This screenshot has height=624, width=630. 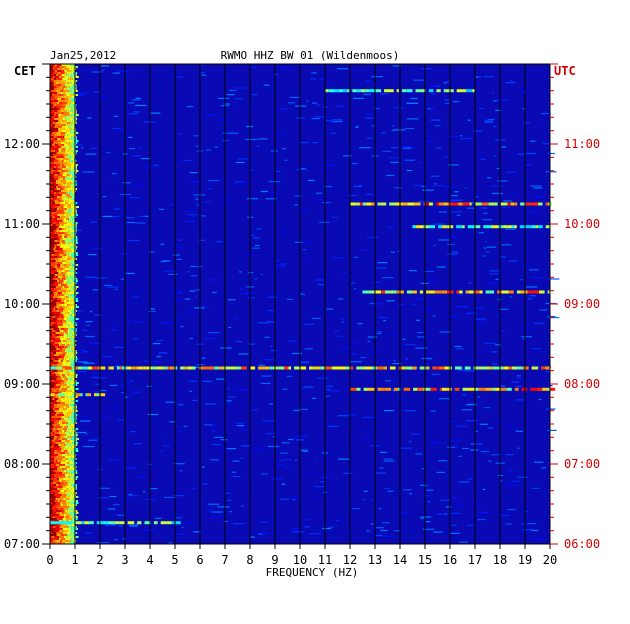 I want to click on date-label: Jan25,2012, so click(x=83, y=55).